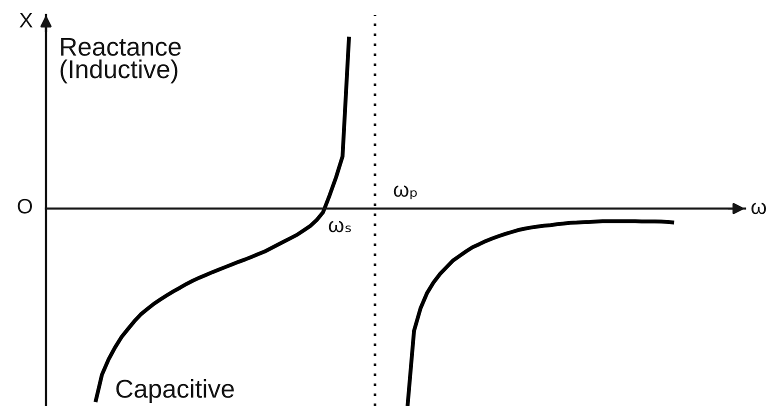  I want to click on x-axis-title: ω, so click(758, 208).